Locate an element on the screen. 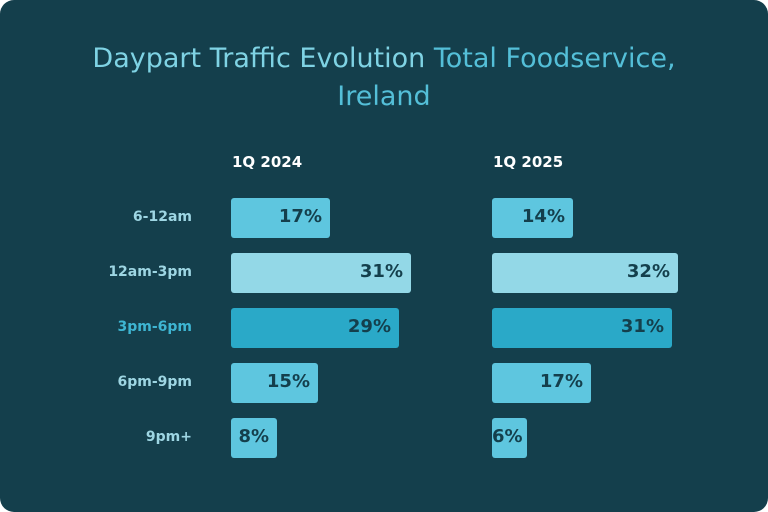 The height and width of the screenshot is (512, 768). category-label-12am-3pm: 12am-3pm is located at coordinates (150, 272).